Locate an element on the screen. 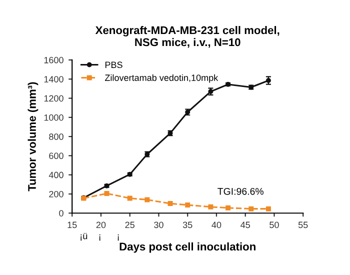  x-axis-title: Days post cell inoculation is located at coordinates (188, 247).